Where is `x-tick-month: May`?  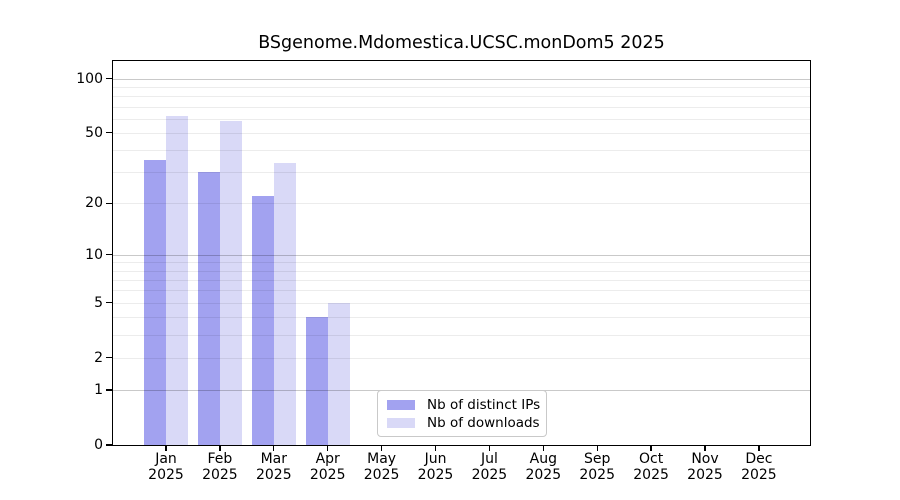 x-tick-month: May is located at coordinates (382, 459).